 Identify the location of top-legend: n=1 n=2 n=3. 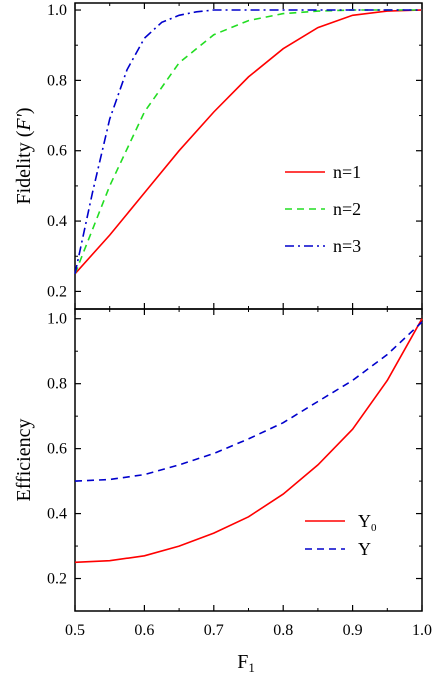
(323, 209).